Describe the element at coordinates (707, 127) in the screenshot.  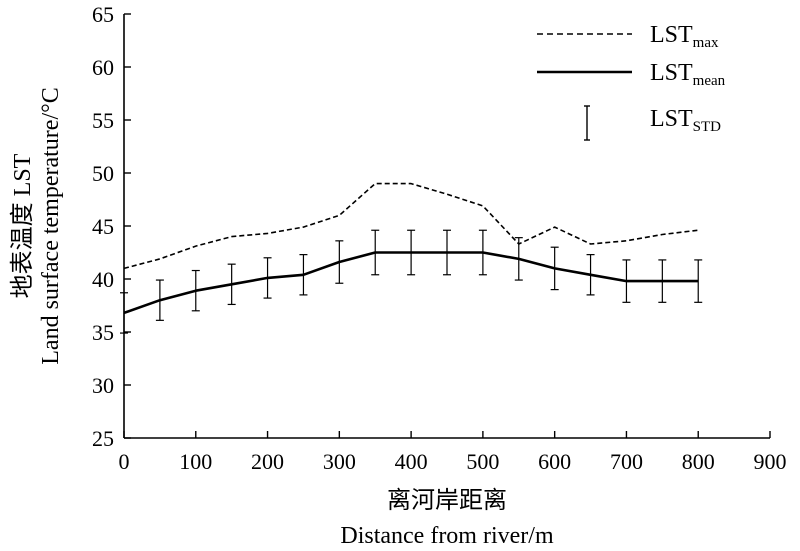
I see `legend-std-sub: STD` at that location.